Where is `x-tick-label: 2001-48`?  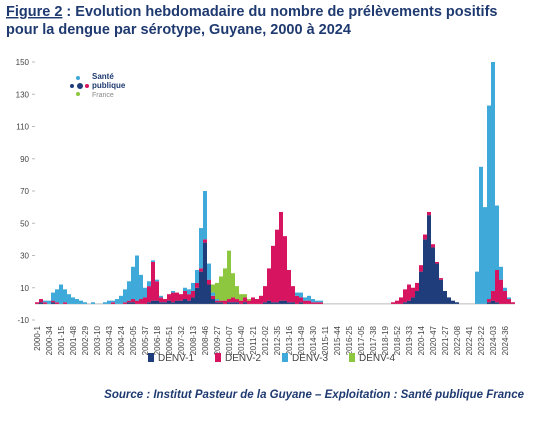 x-tick-label: 2001-48 is located at coordinates (73, 340).